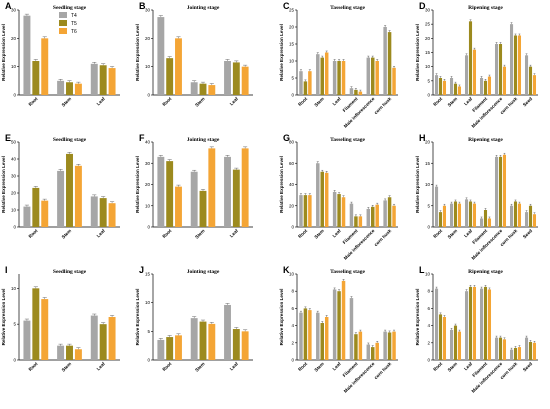  I want to click on panel-h-y-axis-label: Relative Expression Level, so click(417, 184).